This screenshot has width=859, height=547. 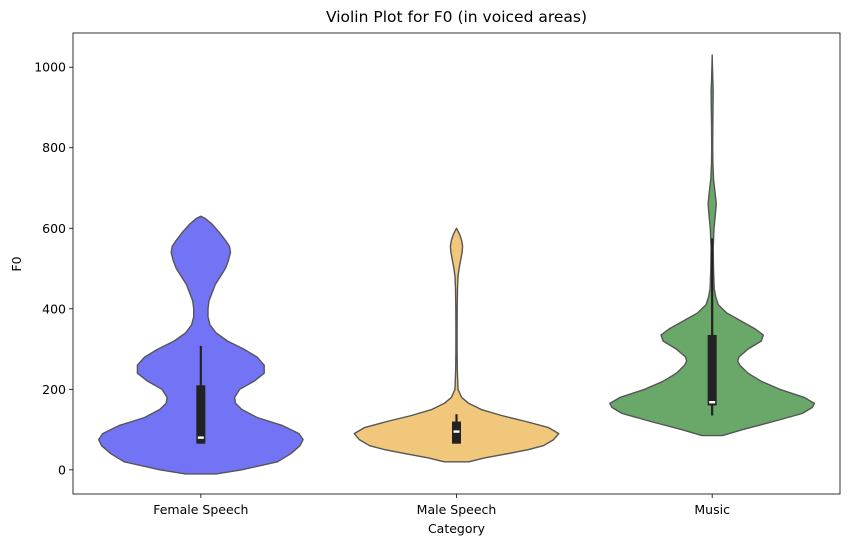 What do you see at coordinates (457, 509) in the screenshot?
I see `x-tick-label: Male Speech` at bounding box center [457, 509].